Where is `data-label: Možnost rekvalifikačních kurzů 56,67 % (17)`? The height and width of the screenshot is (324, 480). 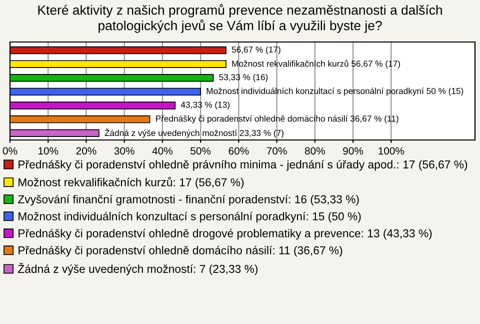
data-label: Možnost rekvalifikačních kurzů 56,67 % (17) is located at coordinates (316, 64).